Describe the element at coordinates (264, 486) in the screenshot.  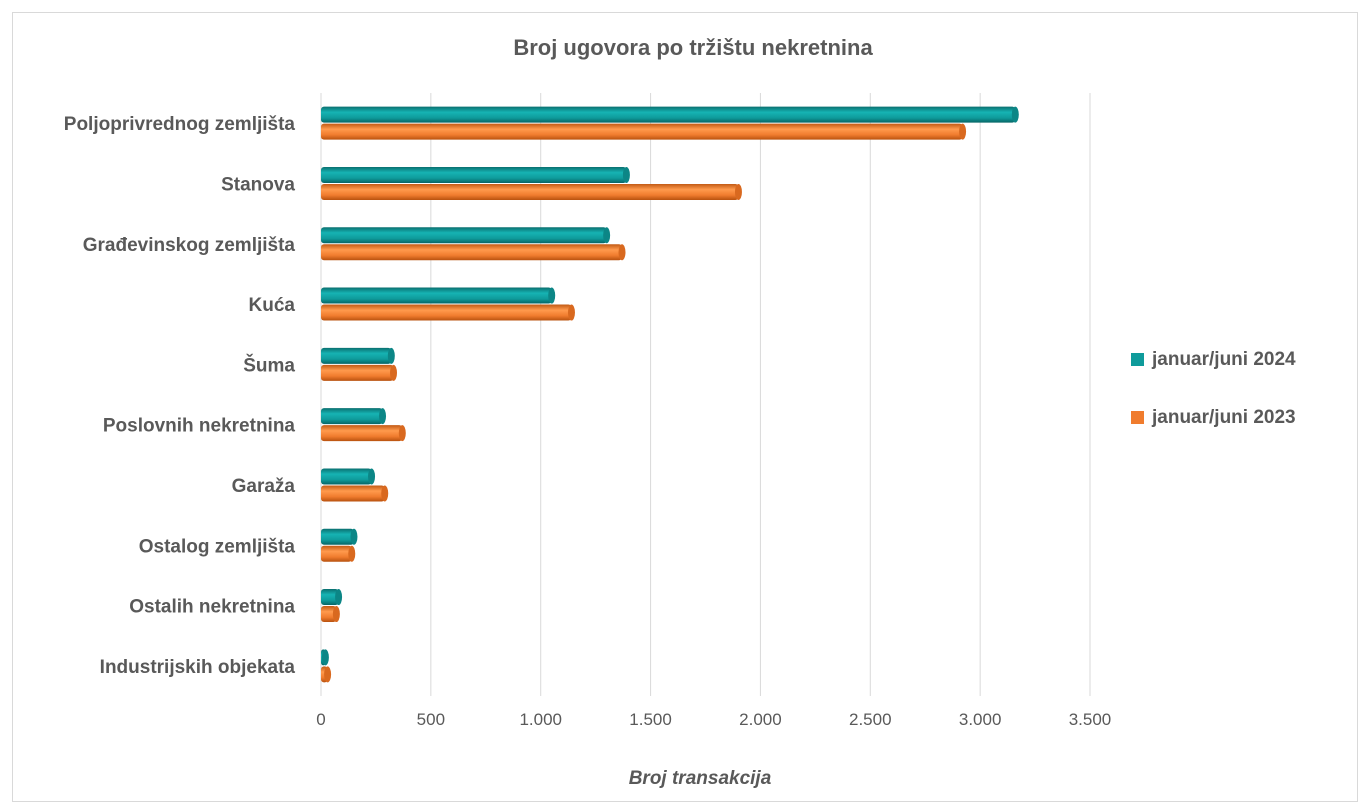
I see `category-label: Garaža` at that location.